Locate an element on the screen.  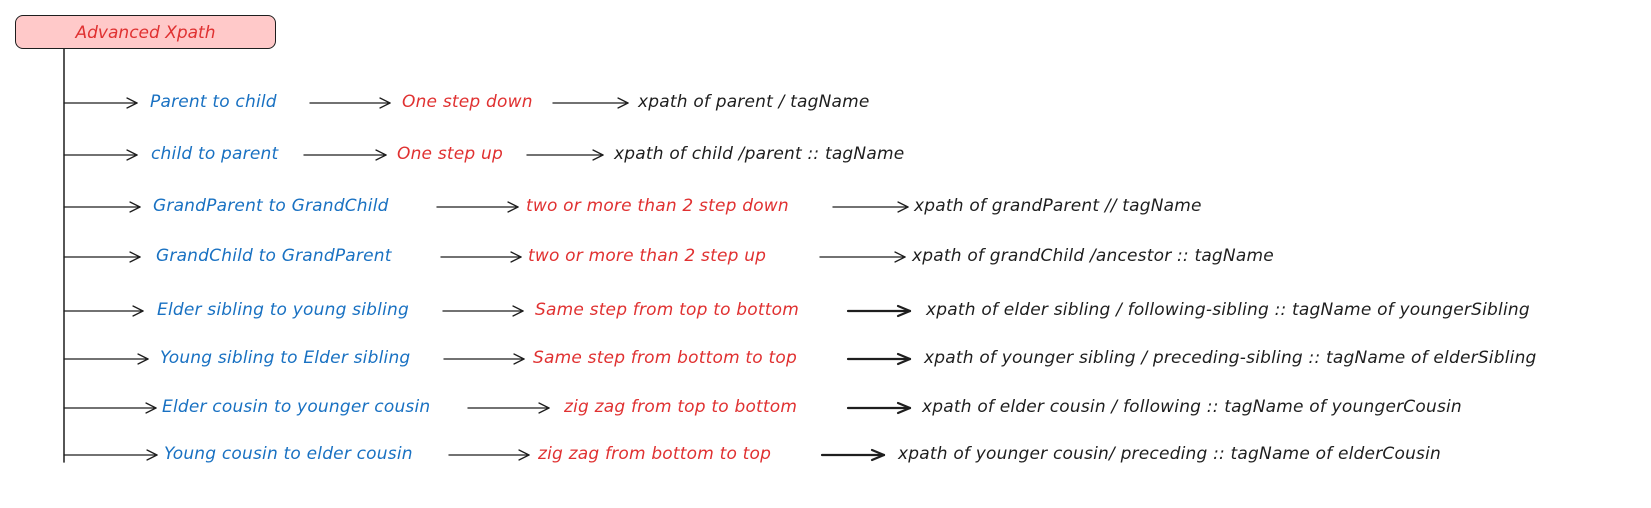
xpath-expression: xpath of grandChild /ancestor :: tagName is located at coordinates (1093, 256).